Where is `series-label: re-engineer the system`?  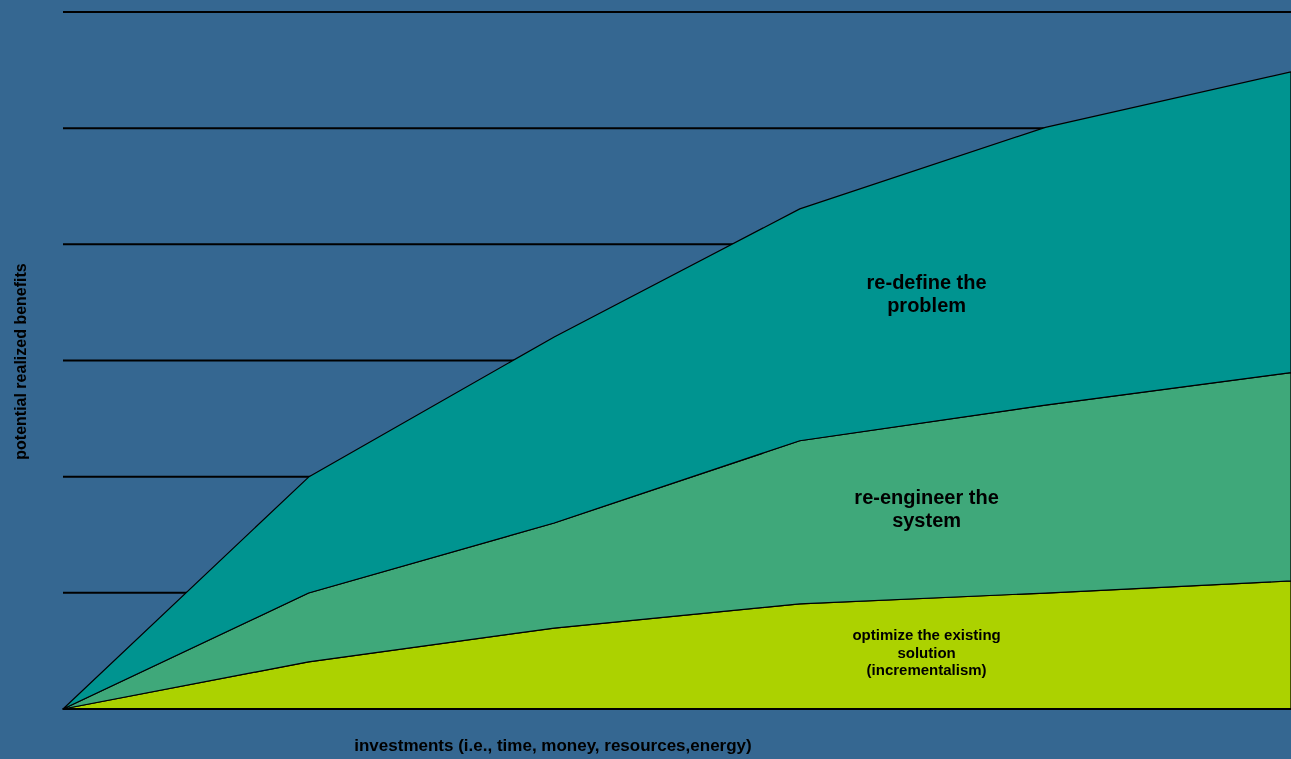 series-label: re-engineer the system is located at coordinates (926, 509).